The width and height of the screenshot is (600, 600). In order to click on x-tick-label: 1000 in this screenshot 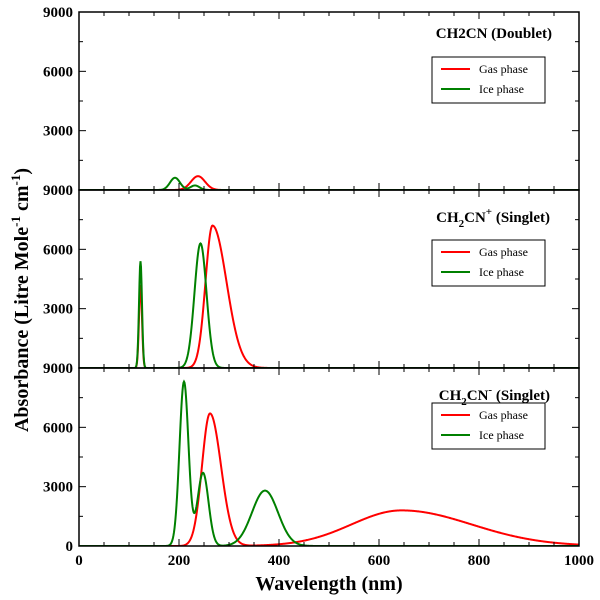, I will do `click(579, 561)`.